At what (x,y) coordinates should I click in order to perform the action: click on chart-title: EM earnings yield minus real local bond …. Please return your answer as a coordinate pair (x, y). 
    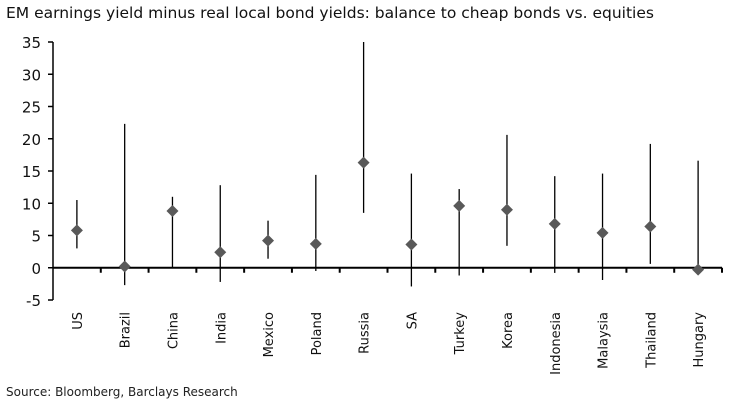
    Looking at the image, I should click on (330, 13).